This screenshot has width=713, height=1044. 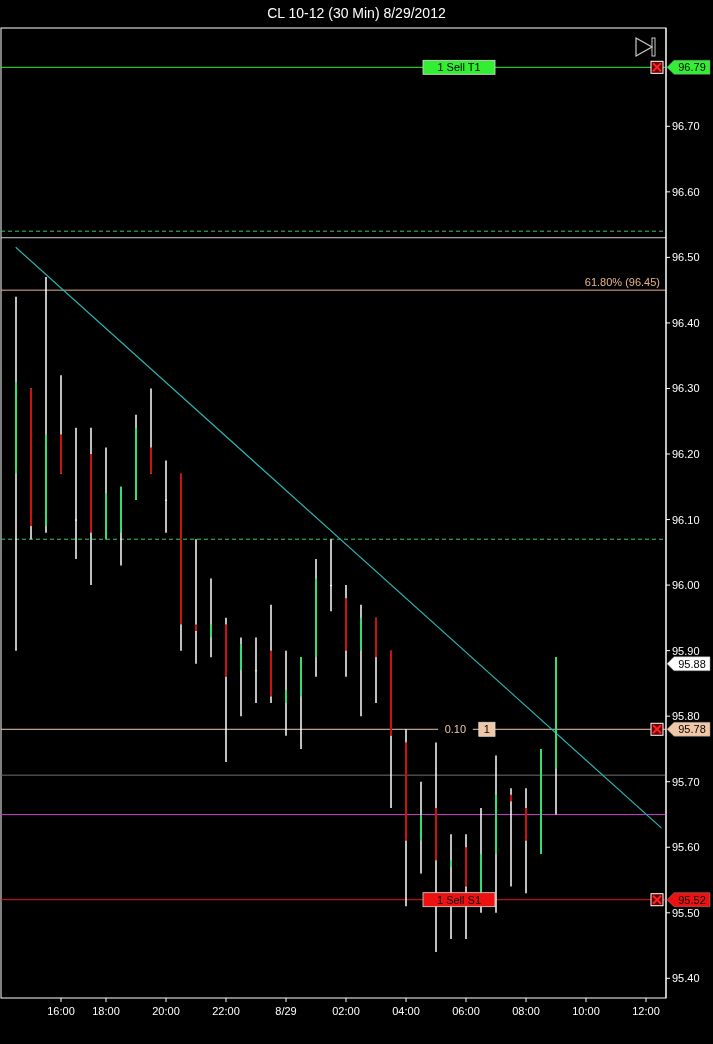 I want to click on chart-title: CL 10-12 (30 Min) 8/29/2012, so click(x=356, y=13).